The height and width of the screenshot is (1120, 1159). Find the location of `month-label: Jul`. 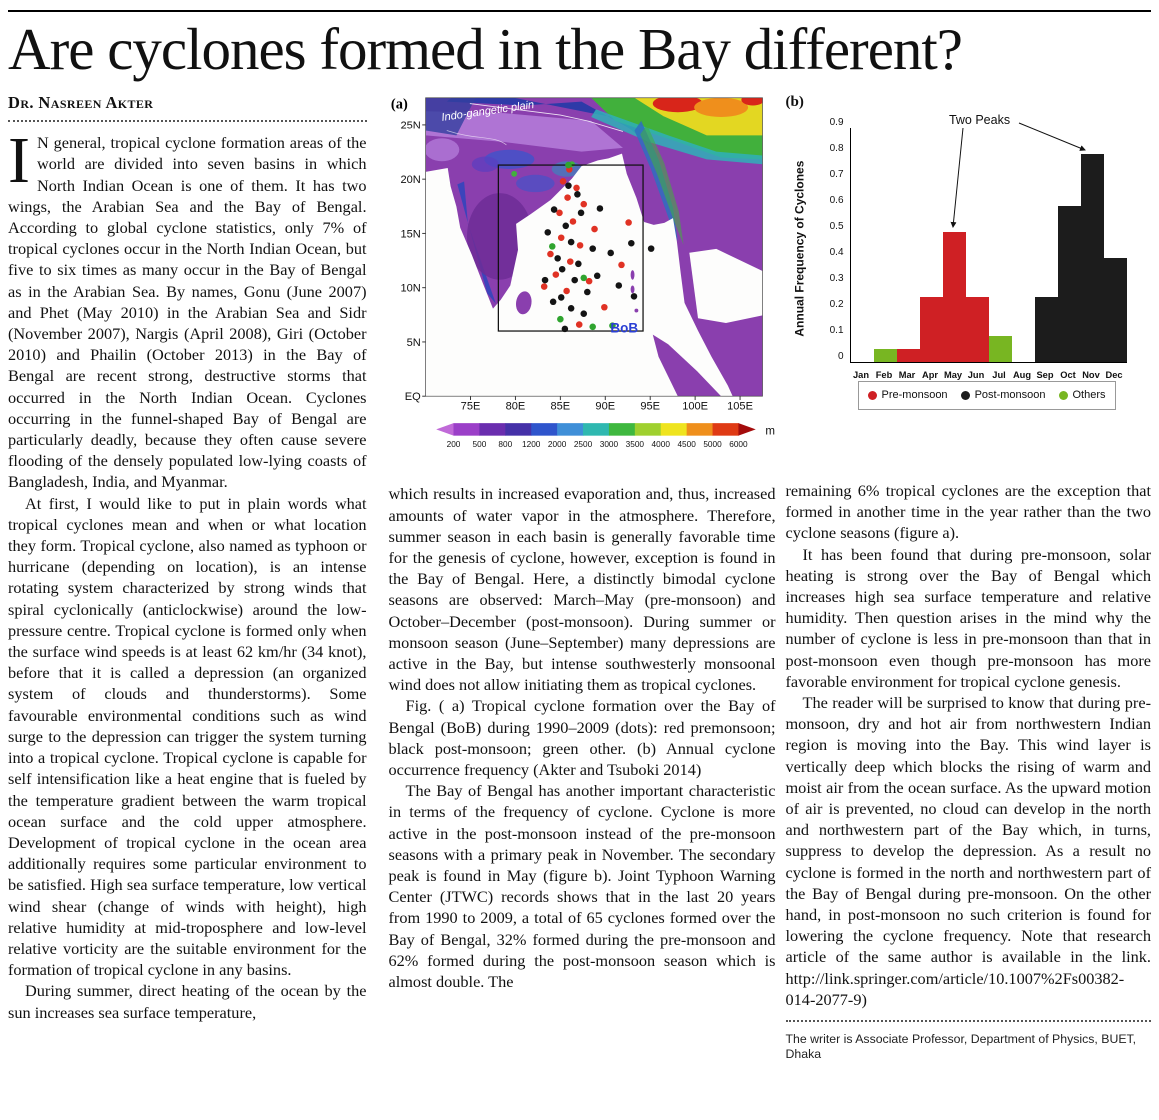

month-label: Jul is located at coordinates (999, 375).